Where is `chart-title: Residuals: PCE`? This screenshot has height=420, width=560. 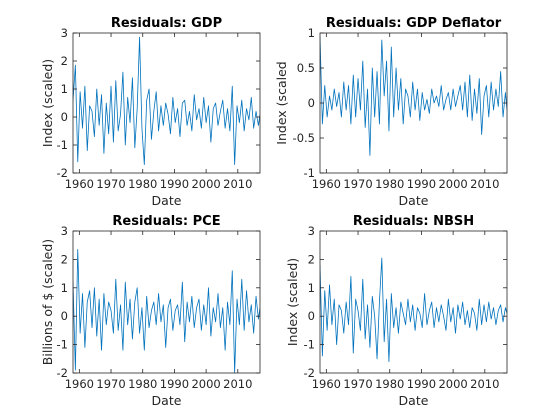 chart-title: Residuals: PCE is located at coordinates (166, 221).